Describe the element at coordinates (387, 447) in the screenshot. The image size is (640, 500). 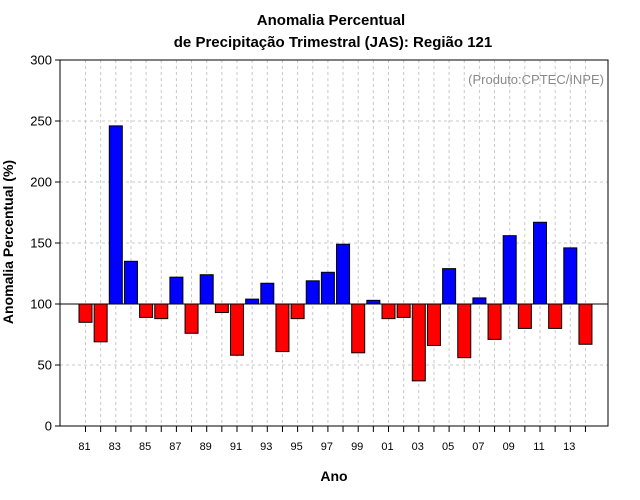
I see `x-tick-label-01: 01` at that location.